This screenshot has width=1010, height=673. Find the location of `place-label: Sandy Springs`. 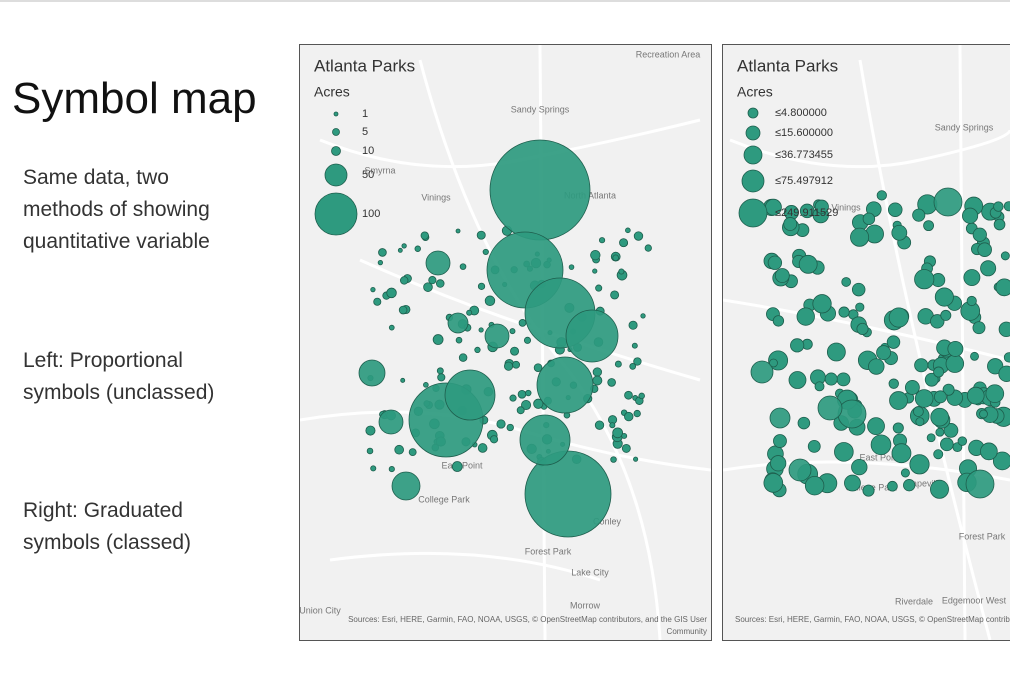

place-label: Sandy Springs is located at coordinates (540, 109).